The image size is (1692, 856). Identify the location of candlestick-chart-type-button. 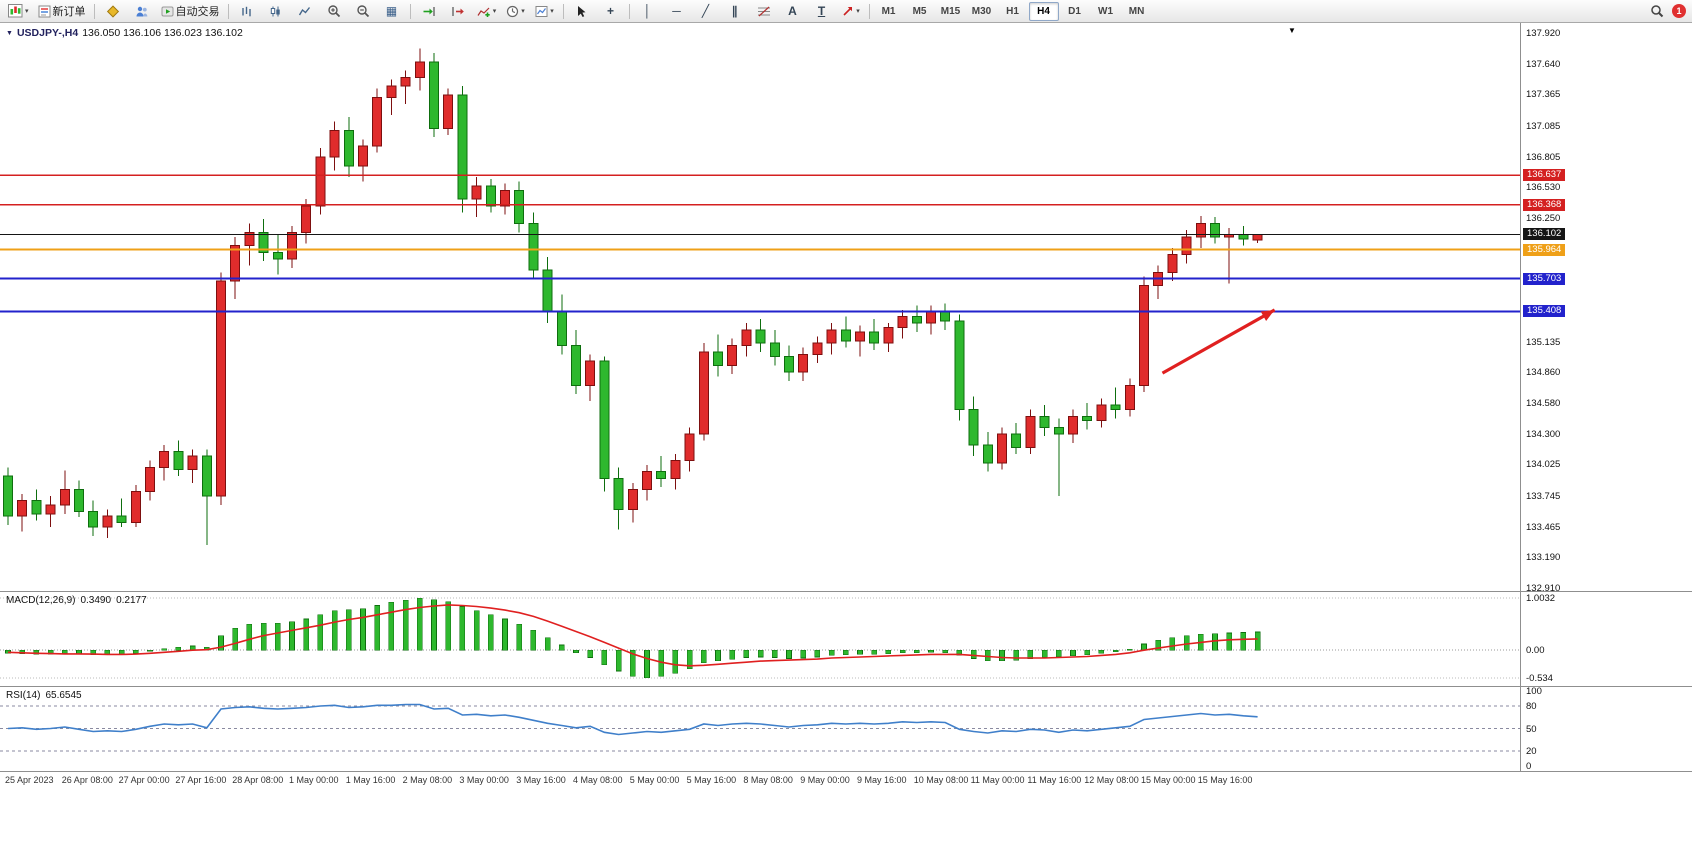
(276, 11).